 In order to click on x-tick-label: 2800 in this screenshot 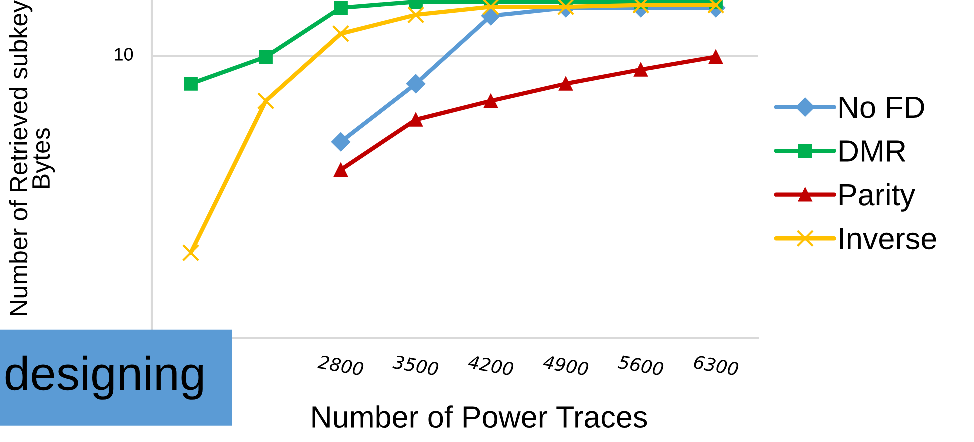, I will do `click(341, 365)`.